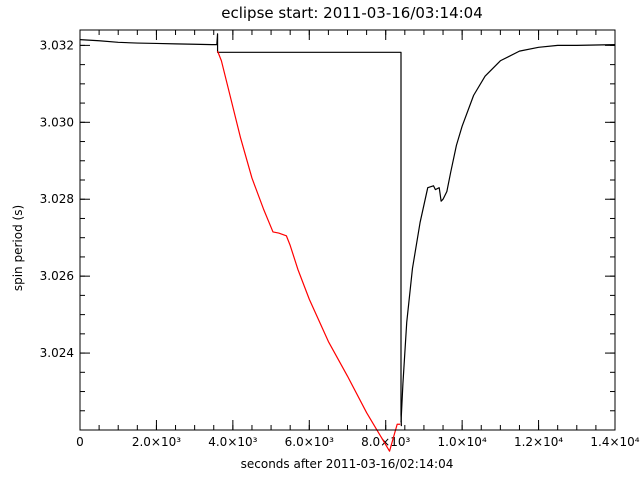  What do you see at coordinates (347, 464) in the screenshot?
I see `x-axis-label: seconds after 2011-03-16/02:14:04` at bounding box center [347, 464].